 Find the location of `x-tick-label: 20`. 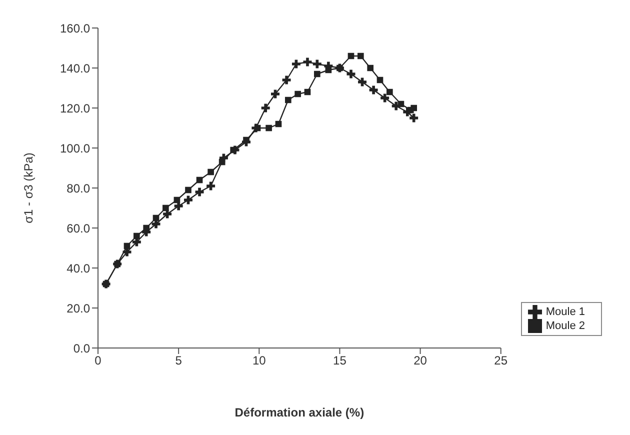

x-tick-label: 20 is located at coordinates (421, 361).